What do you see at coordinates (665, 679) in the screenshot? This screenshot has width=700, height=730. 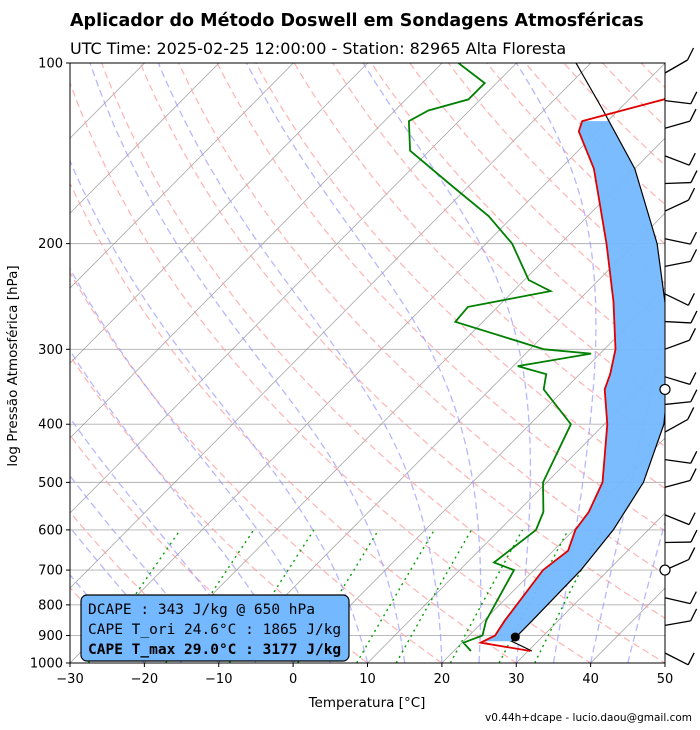 I see `x-tick-label: 50` at bounding box center [665, 679].